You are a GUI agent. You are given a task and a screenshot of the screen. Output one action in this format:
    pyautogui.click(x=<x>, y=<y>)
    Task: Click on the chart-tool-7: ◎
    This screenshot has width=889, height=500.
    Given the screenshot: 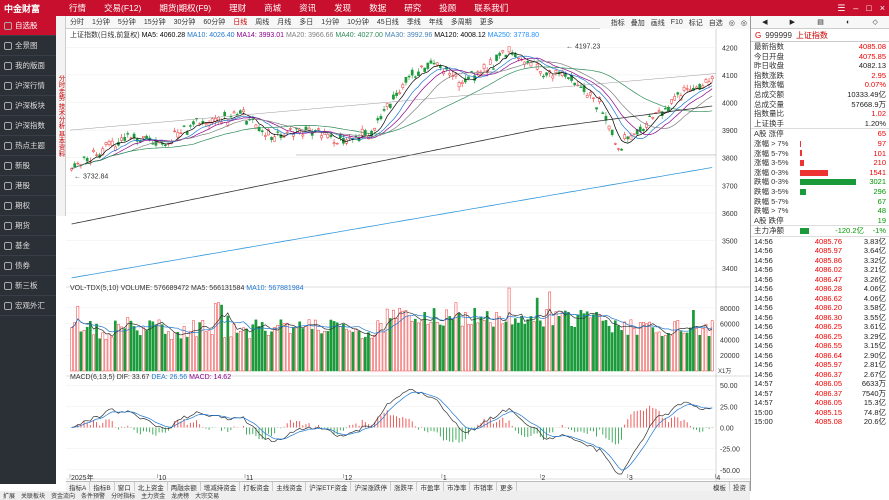 What is the action you would take?
    pyautogui.click(x=743, y=23)
    